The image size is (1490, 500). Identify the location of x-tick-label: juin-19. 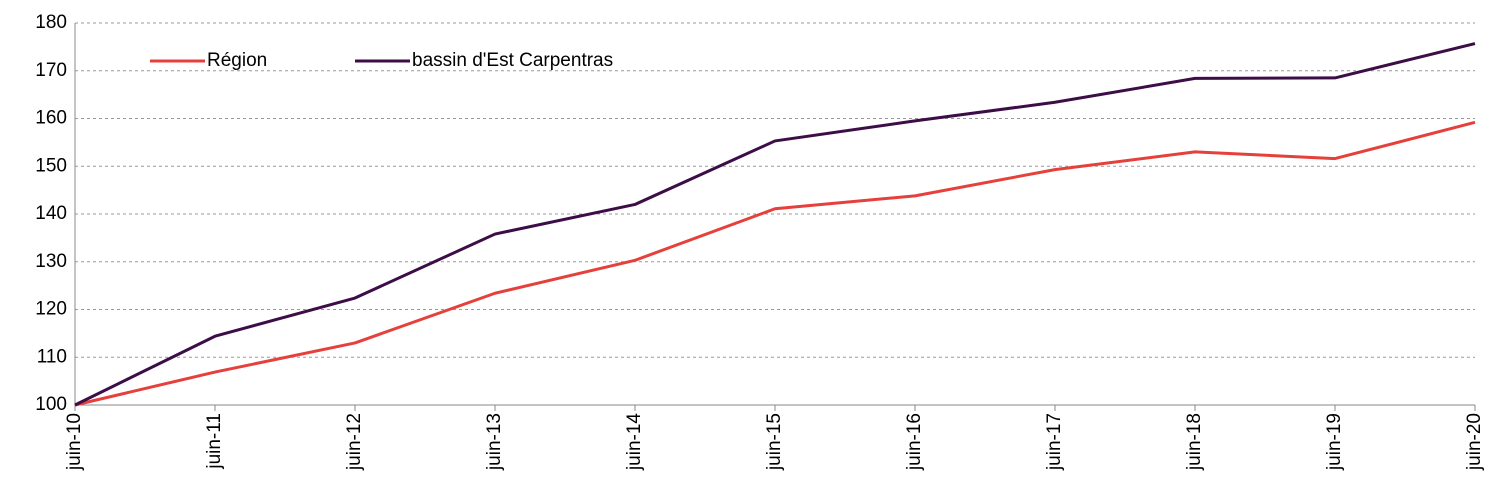
(1334, 442).